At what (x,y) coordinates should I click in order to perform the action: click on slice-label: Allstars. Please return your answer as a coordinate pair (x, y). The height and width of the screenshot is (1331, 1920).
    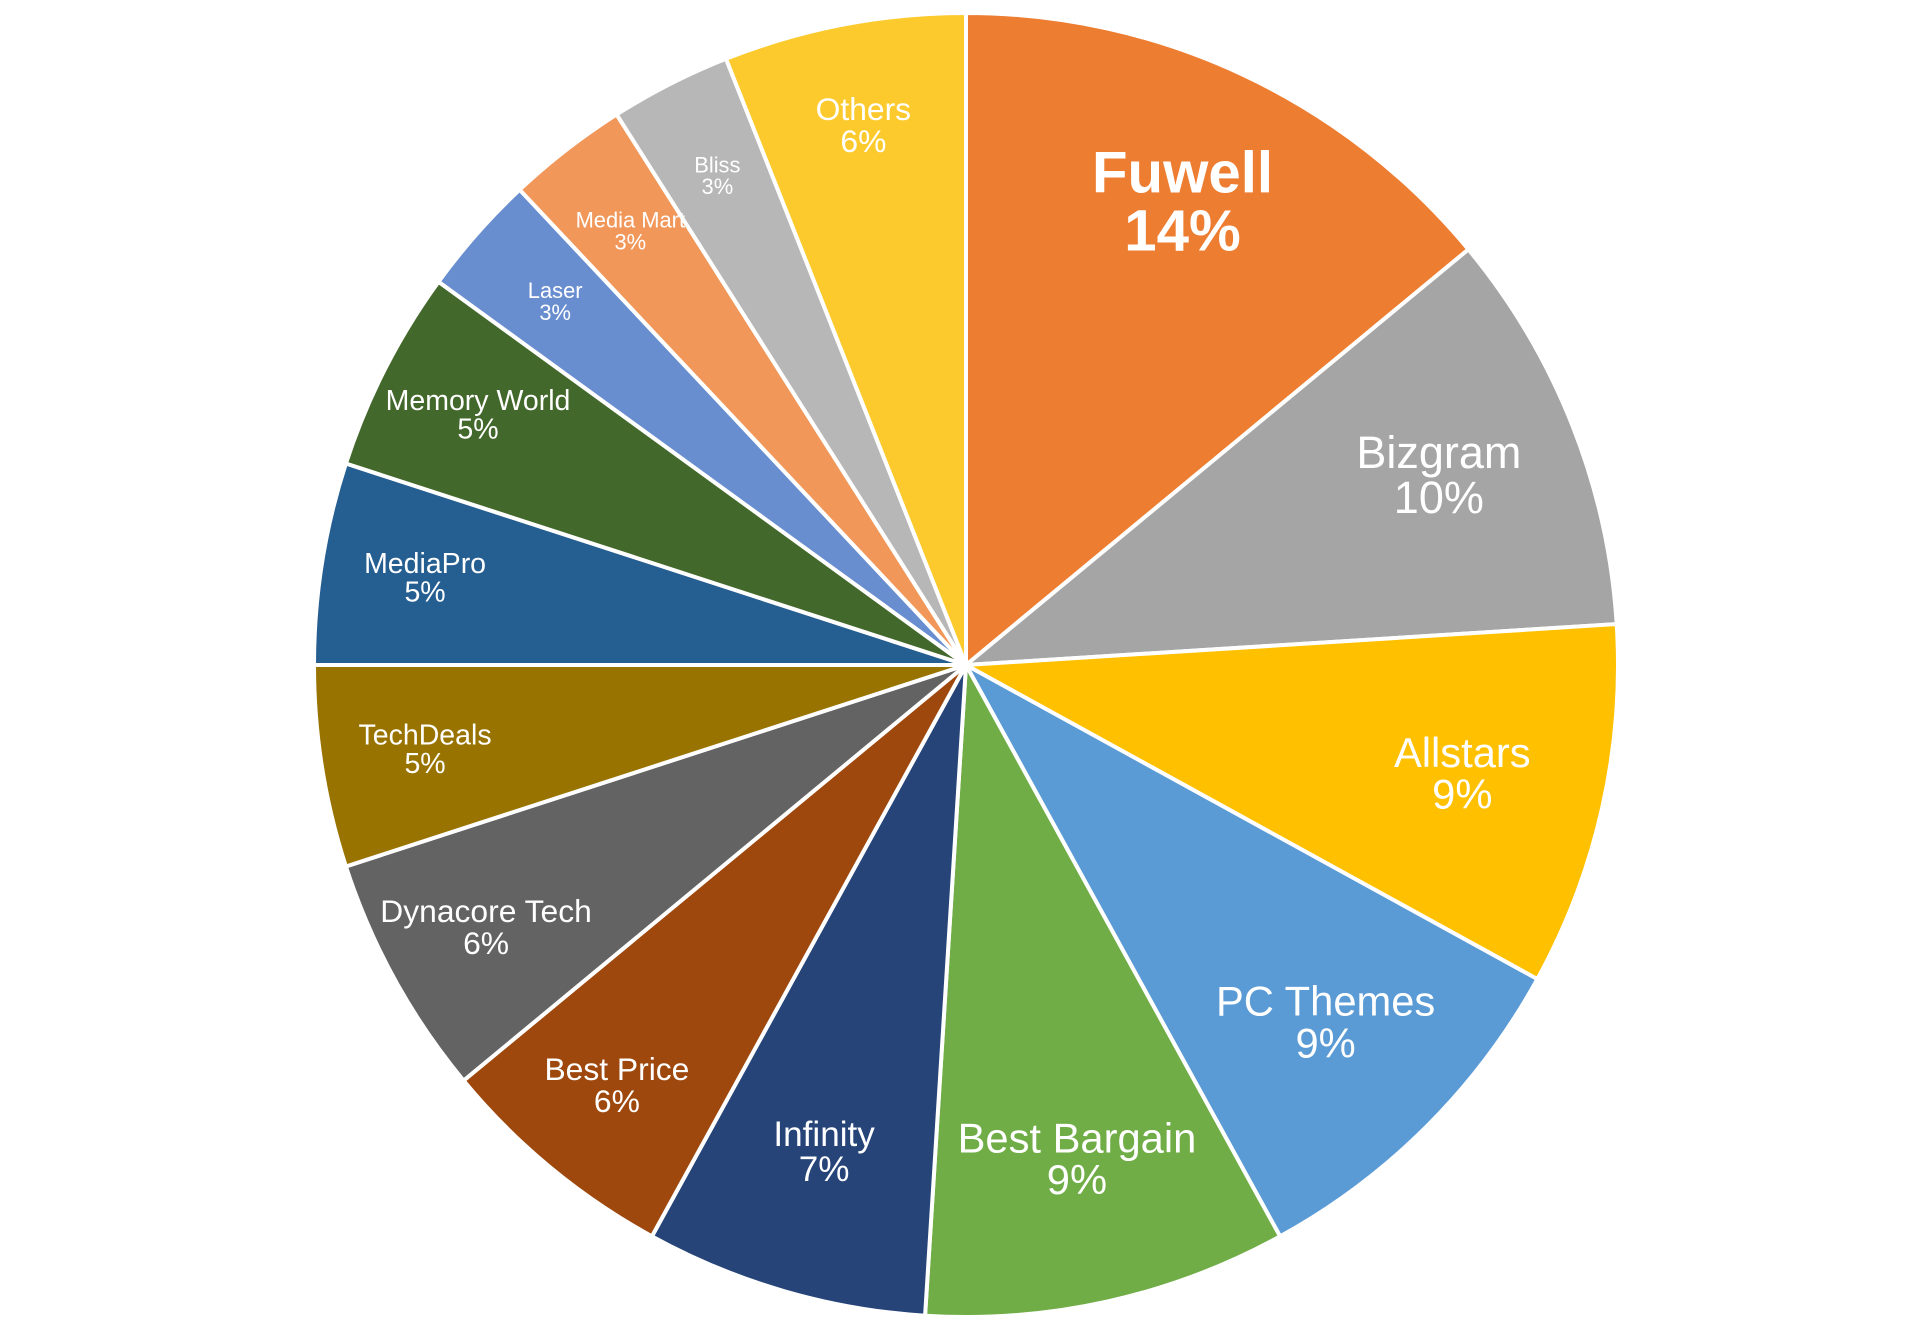
    Looking at the image, I should click on (1462, 752).